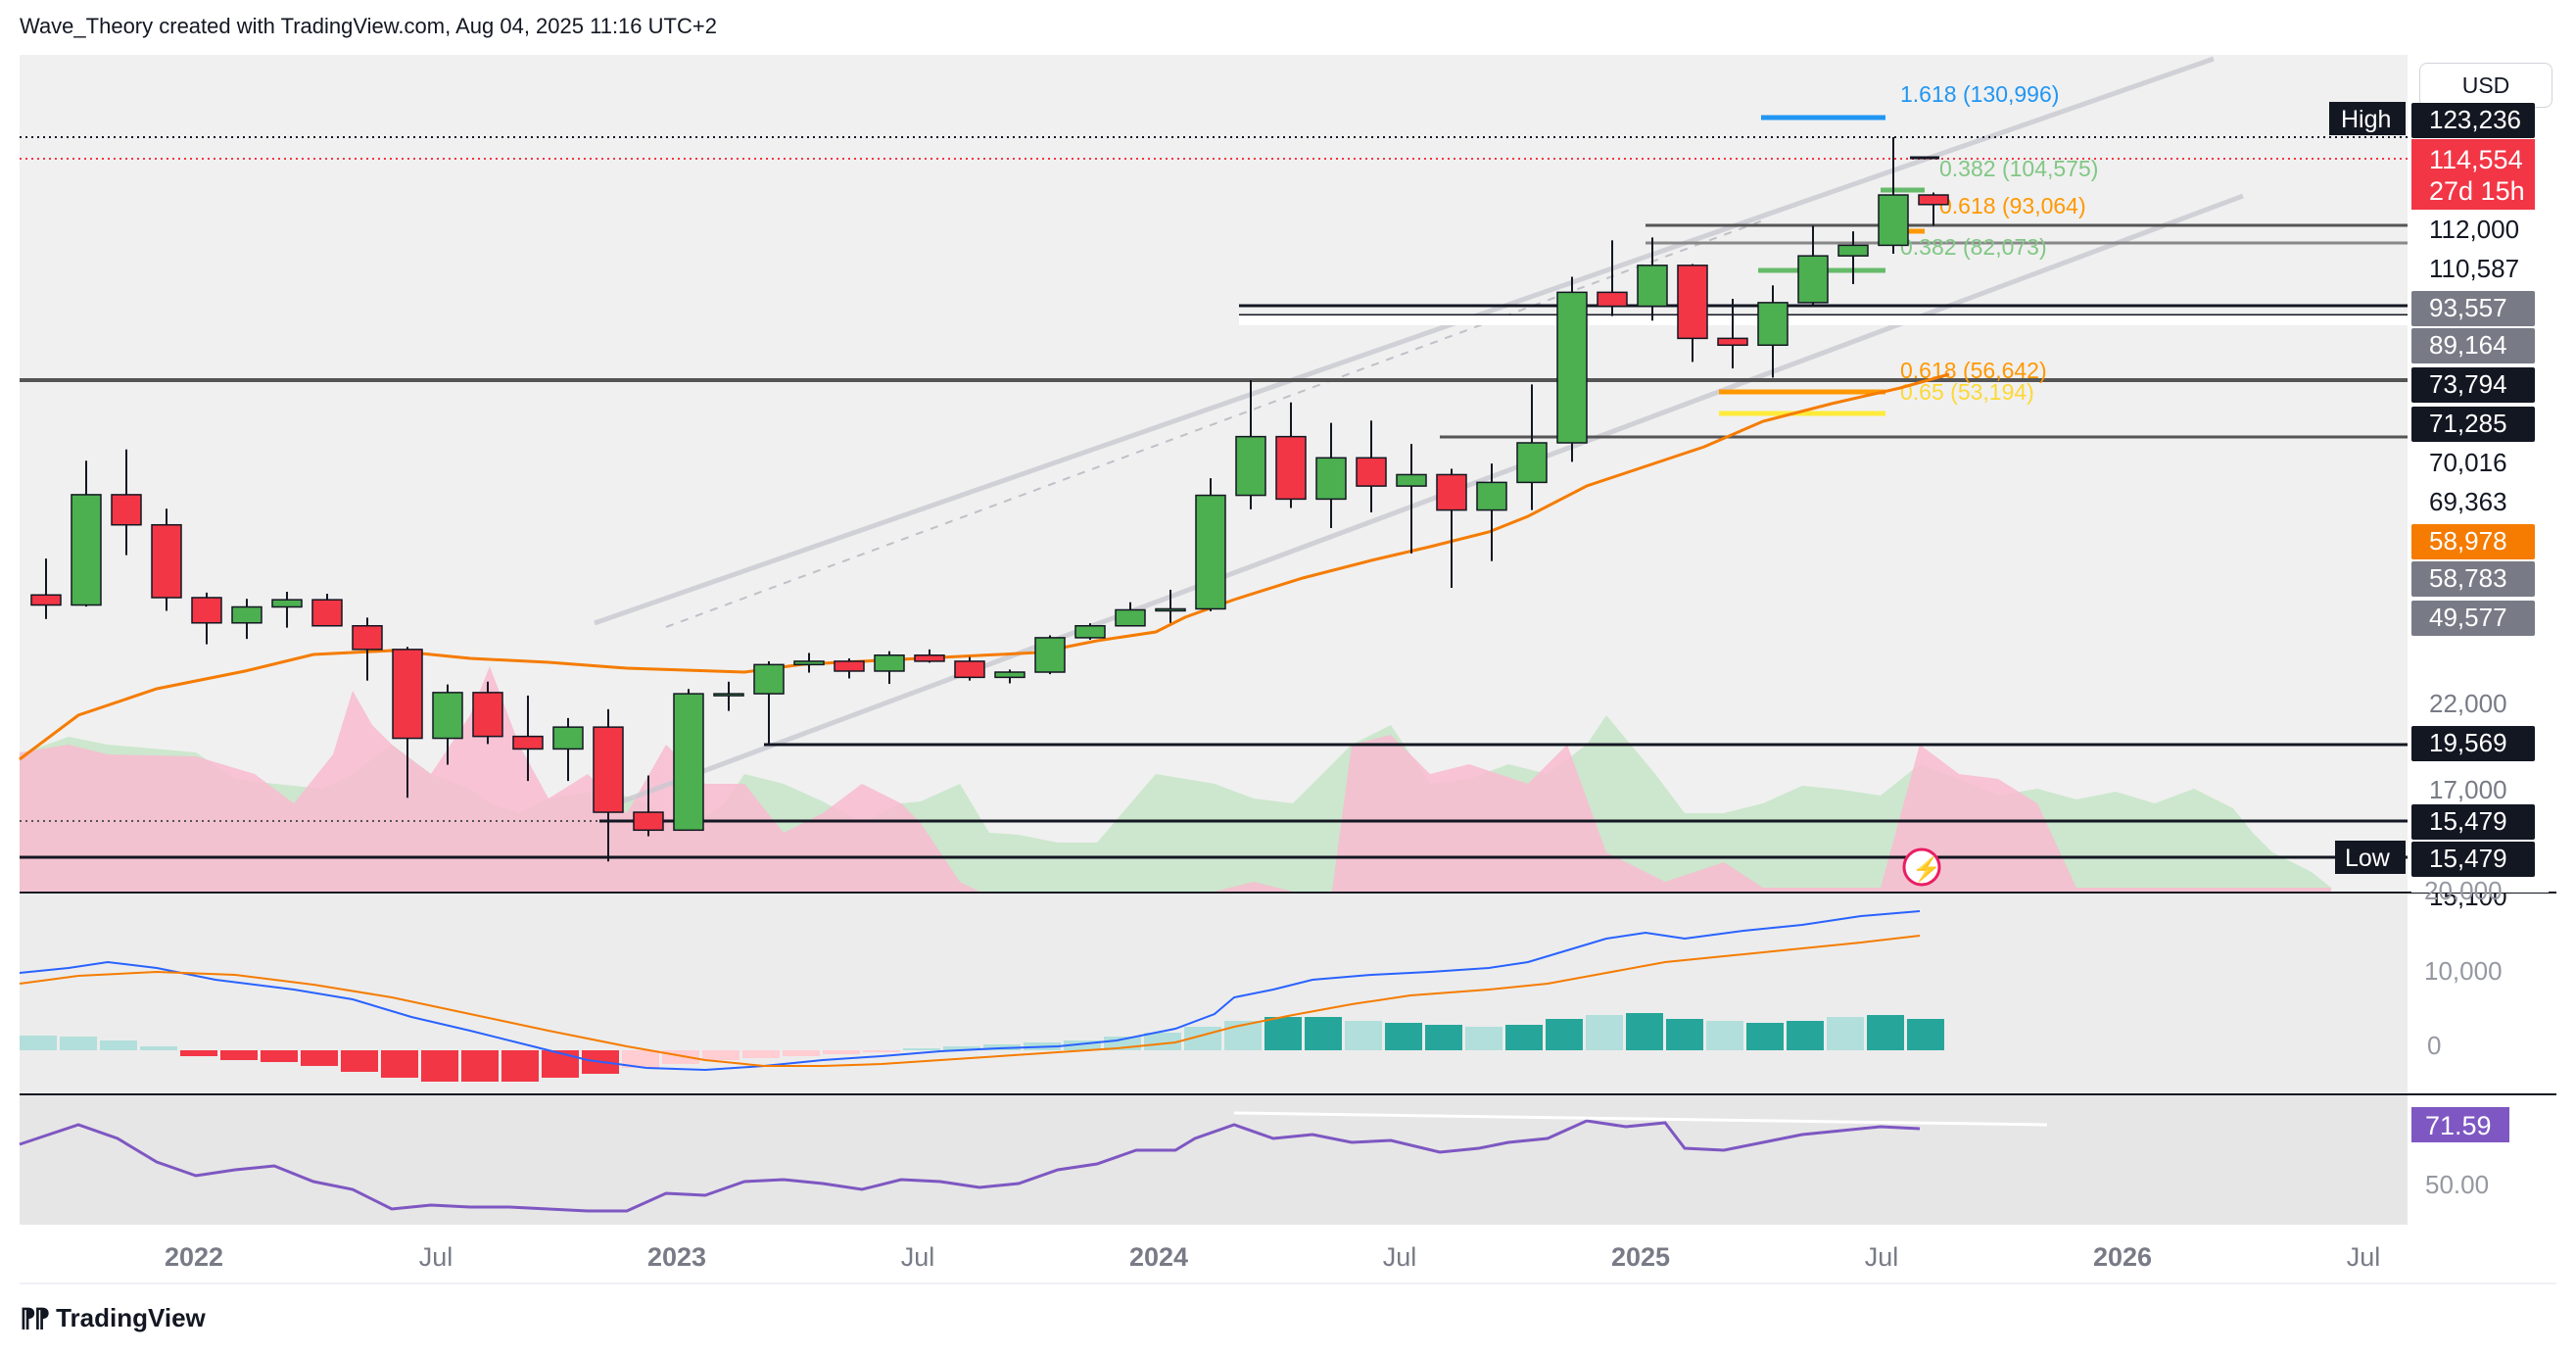 This screenshot has height=1354, width=2576. I want to click on rsi-pane-bg, so click(1214, 1160).